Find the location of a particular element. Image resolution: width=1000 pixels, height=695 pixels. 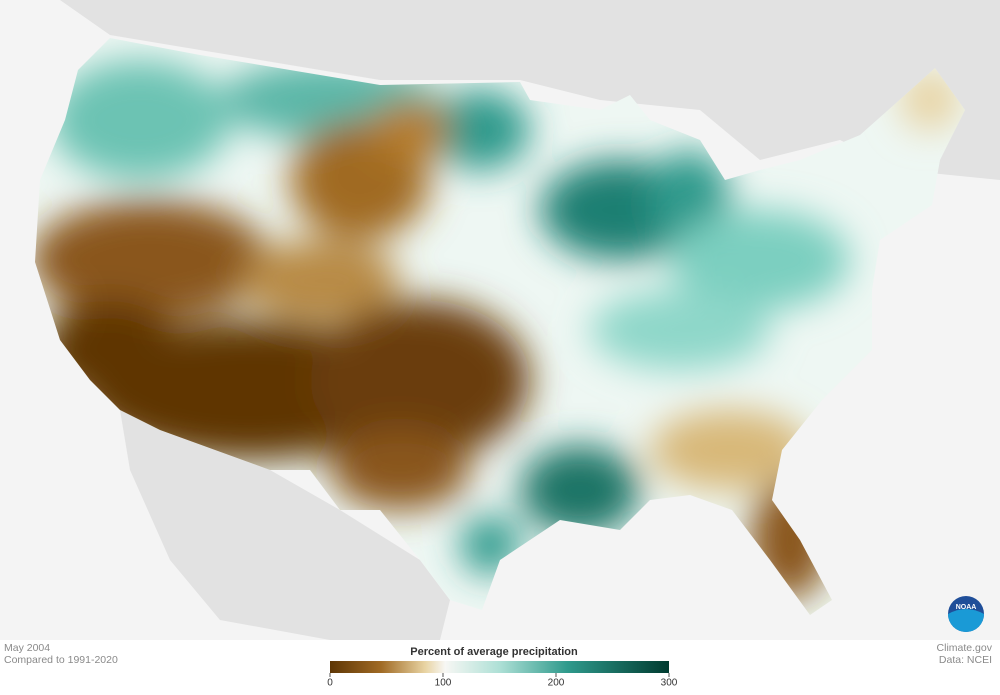

colorbar-tick-label: 100 is located at coordinates (443, 683).